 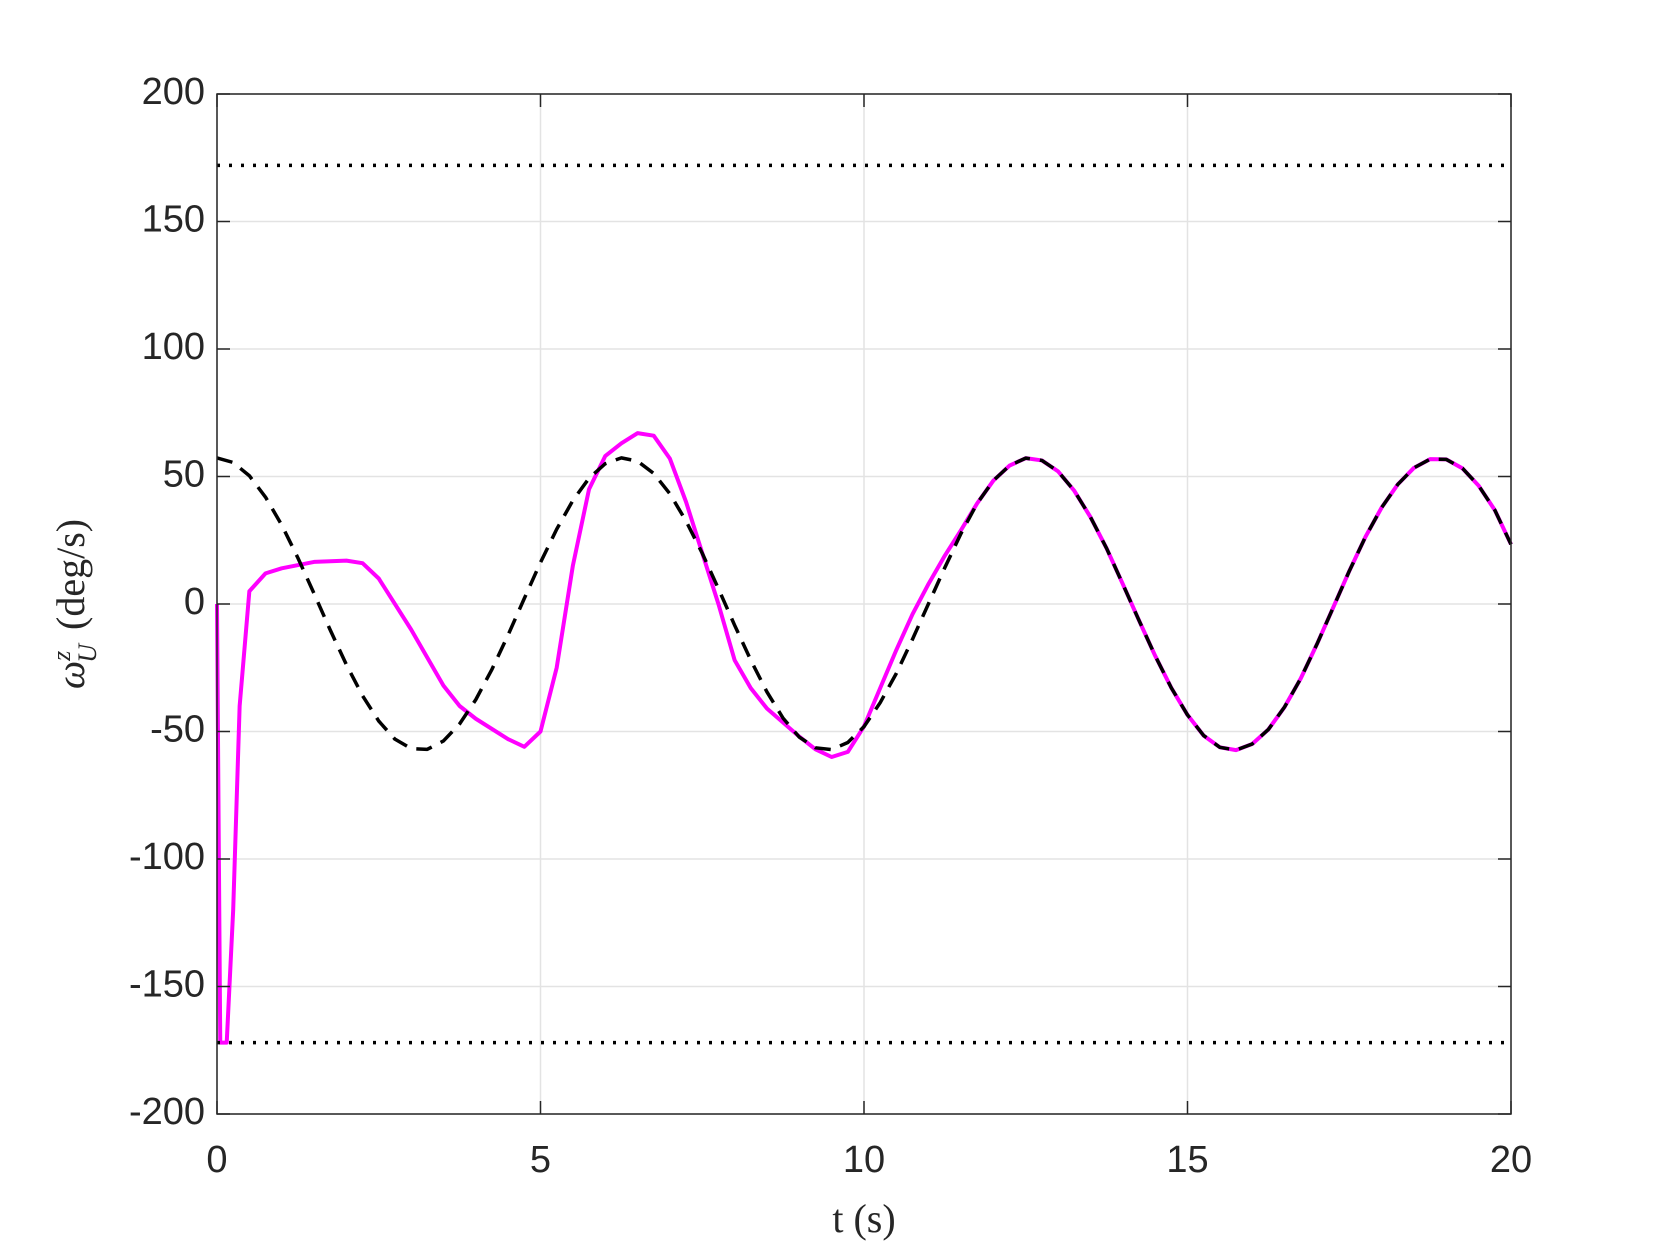 What do you see at coordinates (194, 602) in the screenshot?
I see `y-tick-label: 0` at bounding box center [194, 602].